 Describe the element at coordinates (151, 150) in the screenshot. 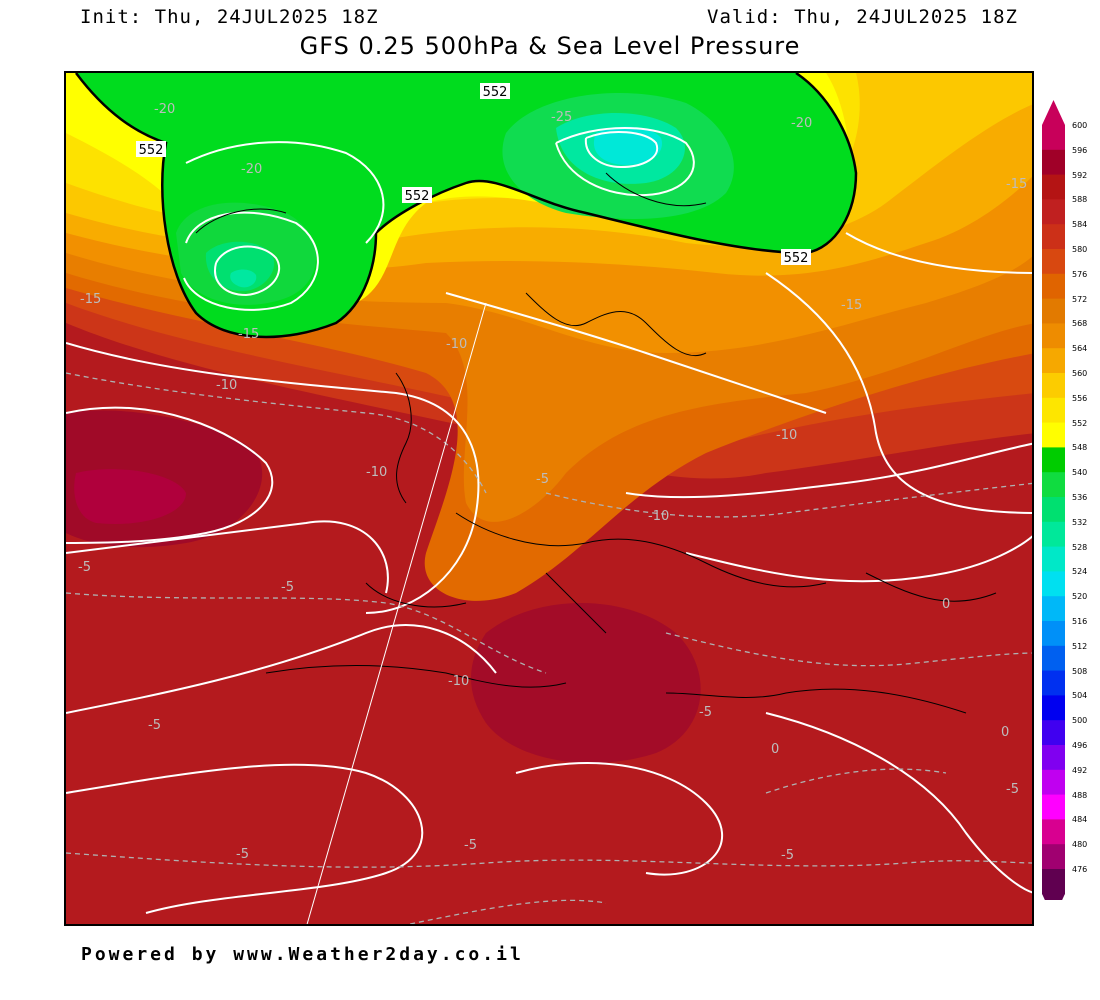

I see `label-552-west: 552` at that location.